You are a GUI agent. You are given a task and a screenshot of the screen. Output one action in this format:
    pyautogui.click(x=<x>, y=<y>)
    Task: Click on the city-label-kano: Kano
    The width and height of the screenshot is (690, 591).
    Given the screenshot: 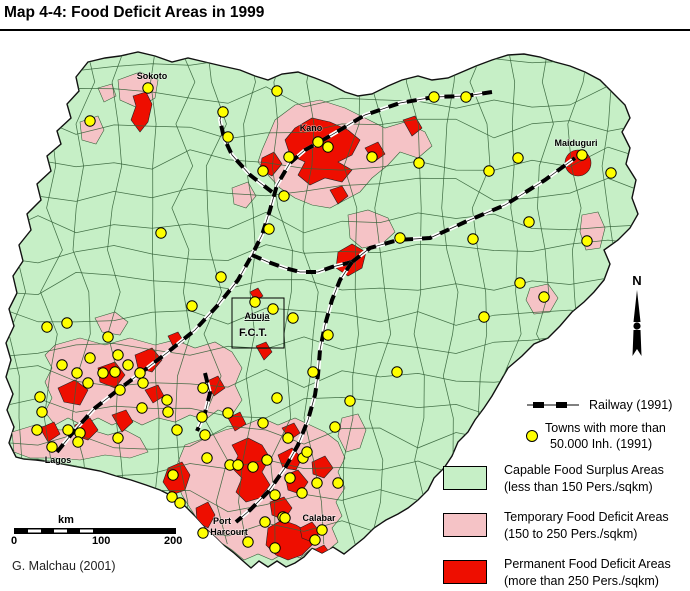 What is the action you would take?
    pyautogui.click(x=311, y=128)
    